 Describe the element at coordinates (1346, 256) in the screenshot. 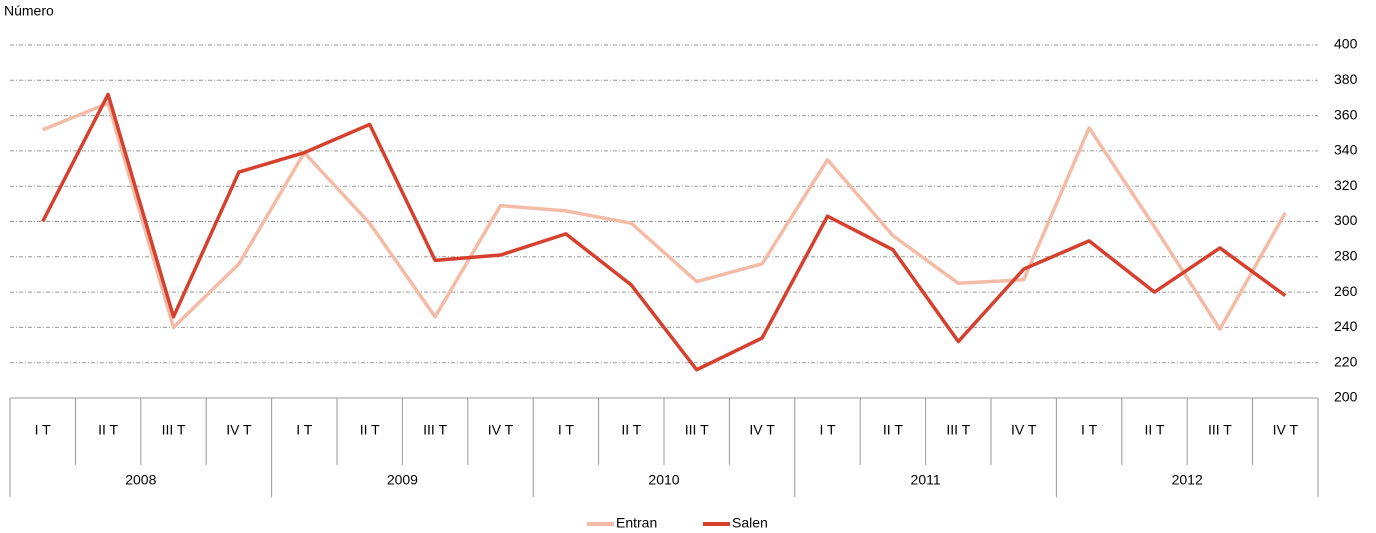

I see `y-tick-label: 280` at that location.